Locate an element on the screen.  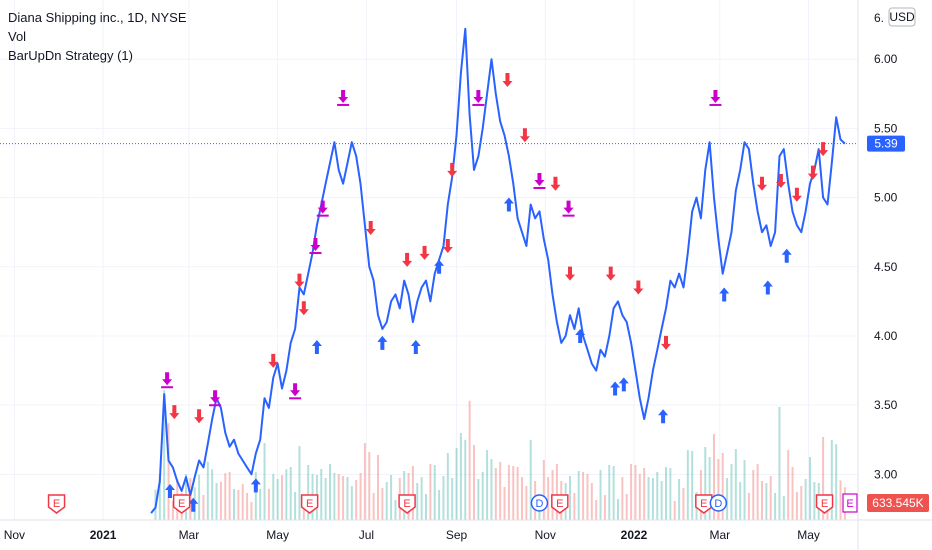
currency-badge: USD is located at coordinates (902, 17).